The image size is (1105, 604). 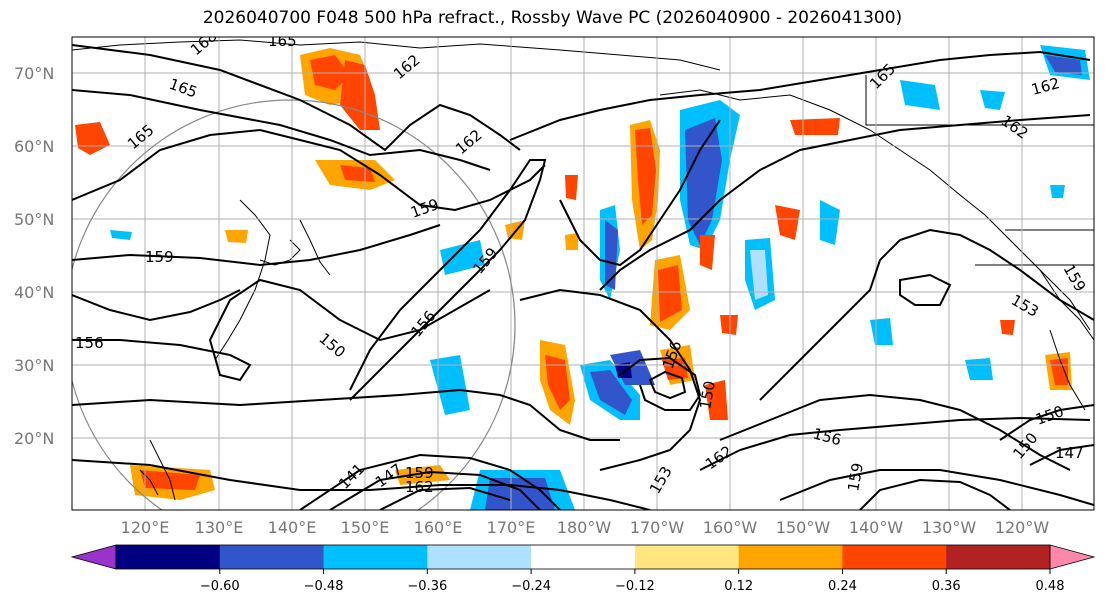 What do you see at coordinates (1072, 557) in the screenshot?
I see `colorbar-extend-high` at bounding box center [1072, 557].